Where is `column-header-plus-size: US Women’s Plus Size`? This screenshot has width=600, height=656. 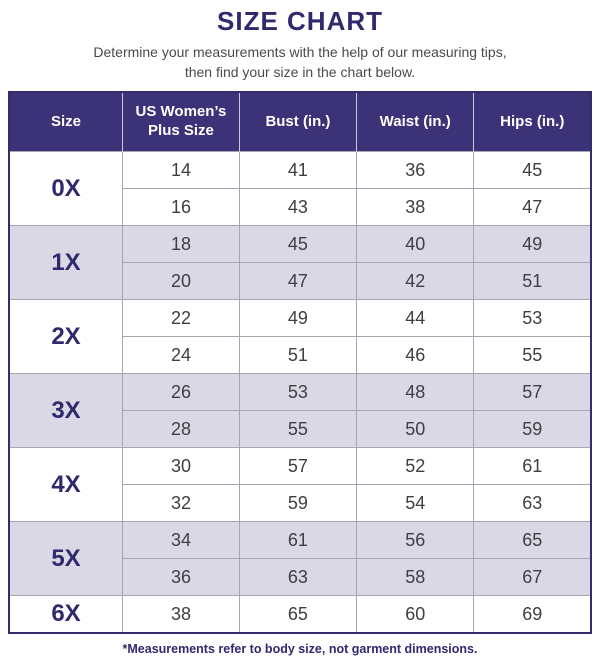 column-header-plus-size: US Women’s Plus Size is located at coordinates (181, 122).